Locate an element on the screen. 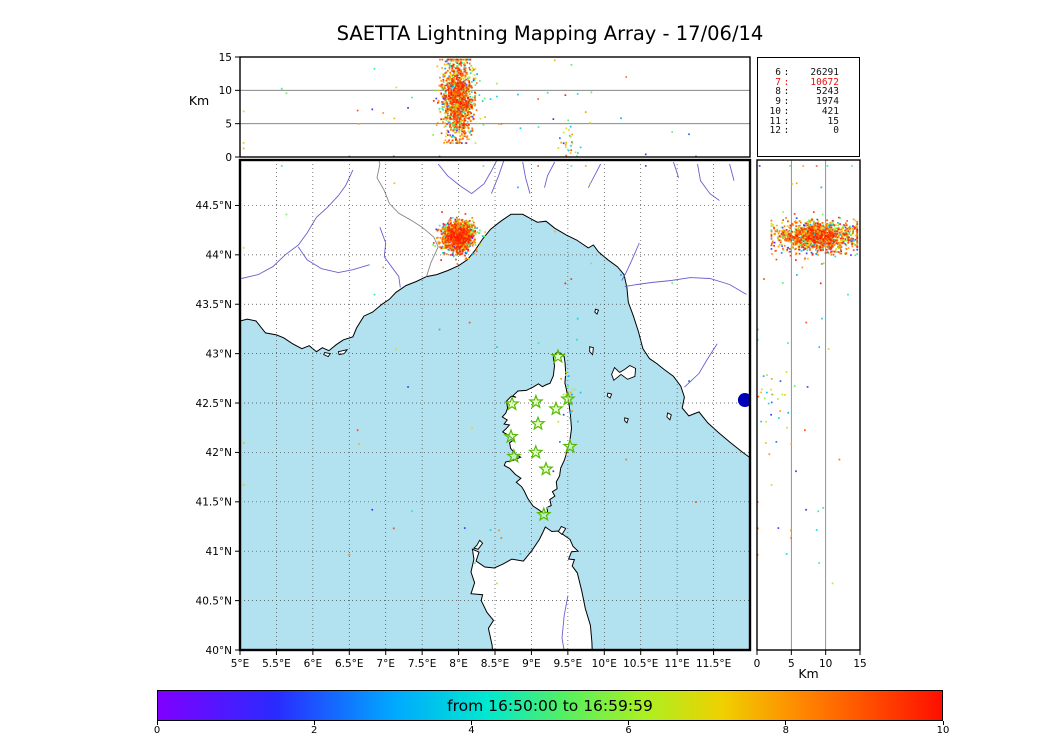  svg-text: 15 is located at coordinates (225, 58).